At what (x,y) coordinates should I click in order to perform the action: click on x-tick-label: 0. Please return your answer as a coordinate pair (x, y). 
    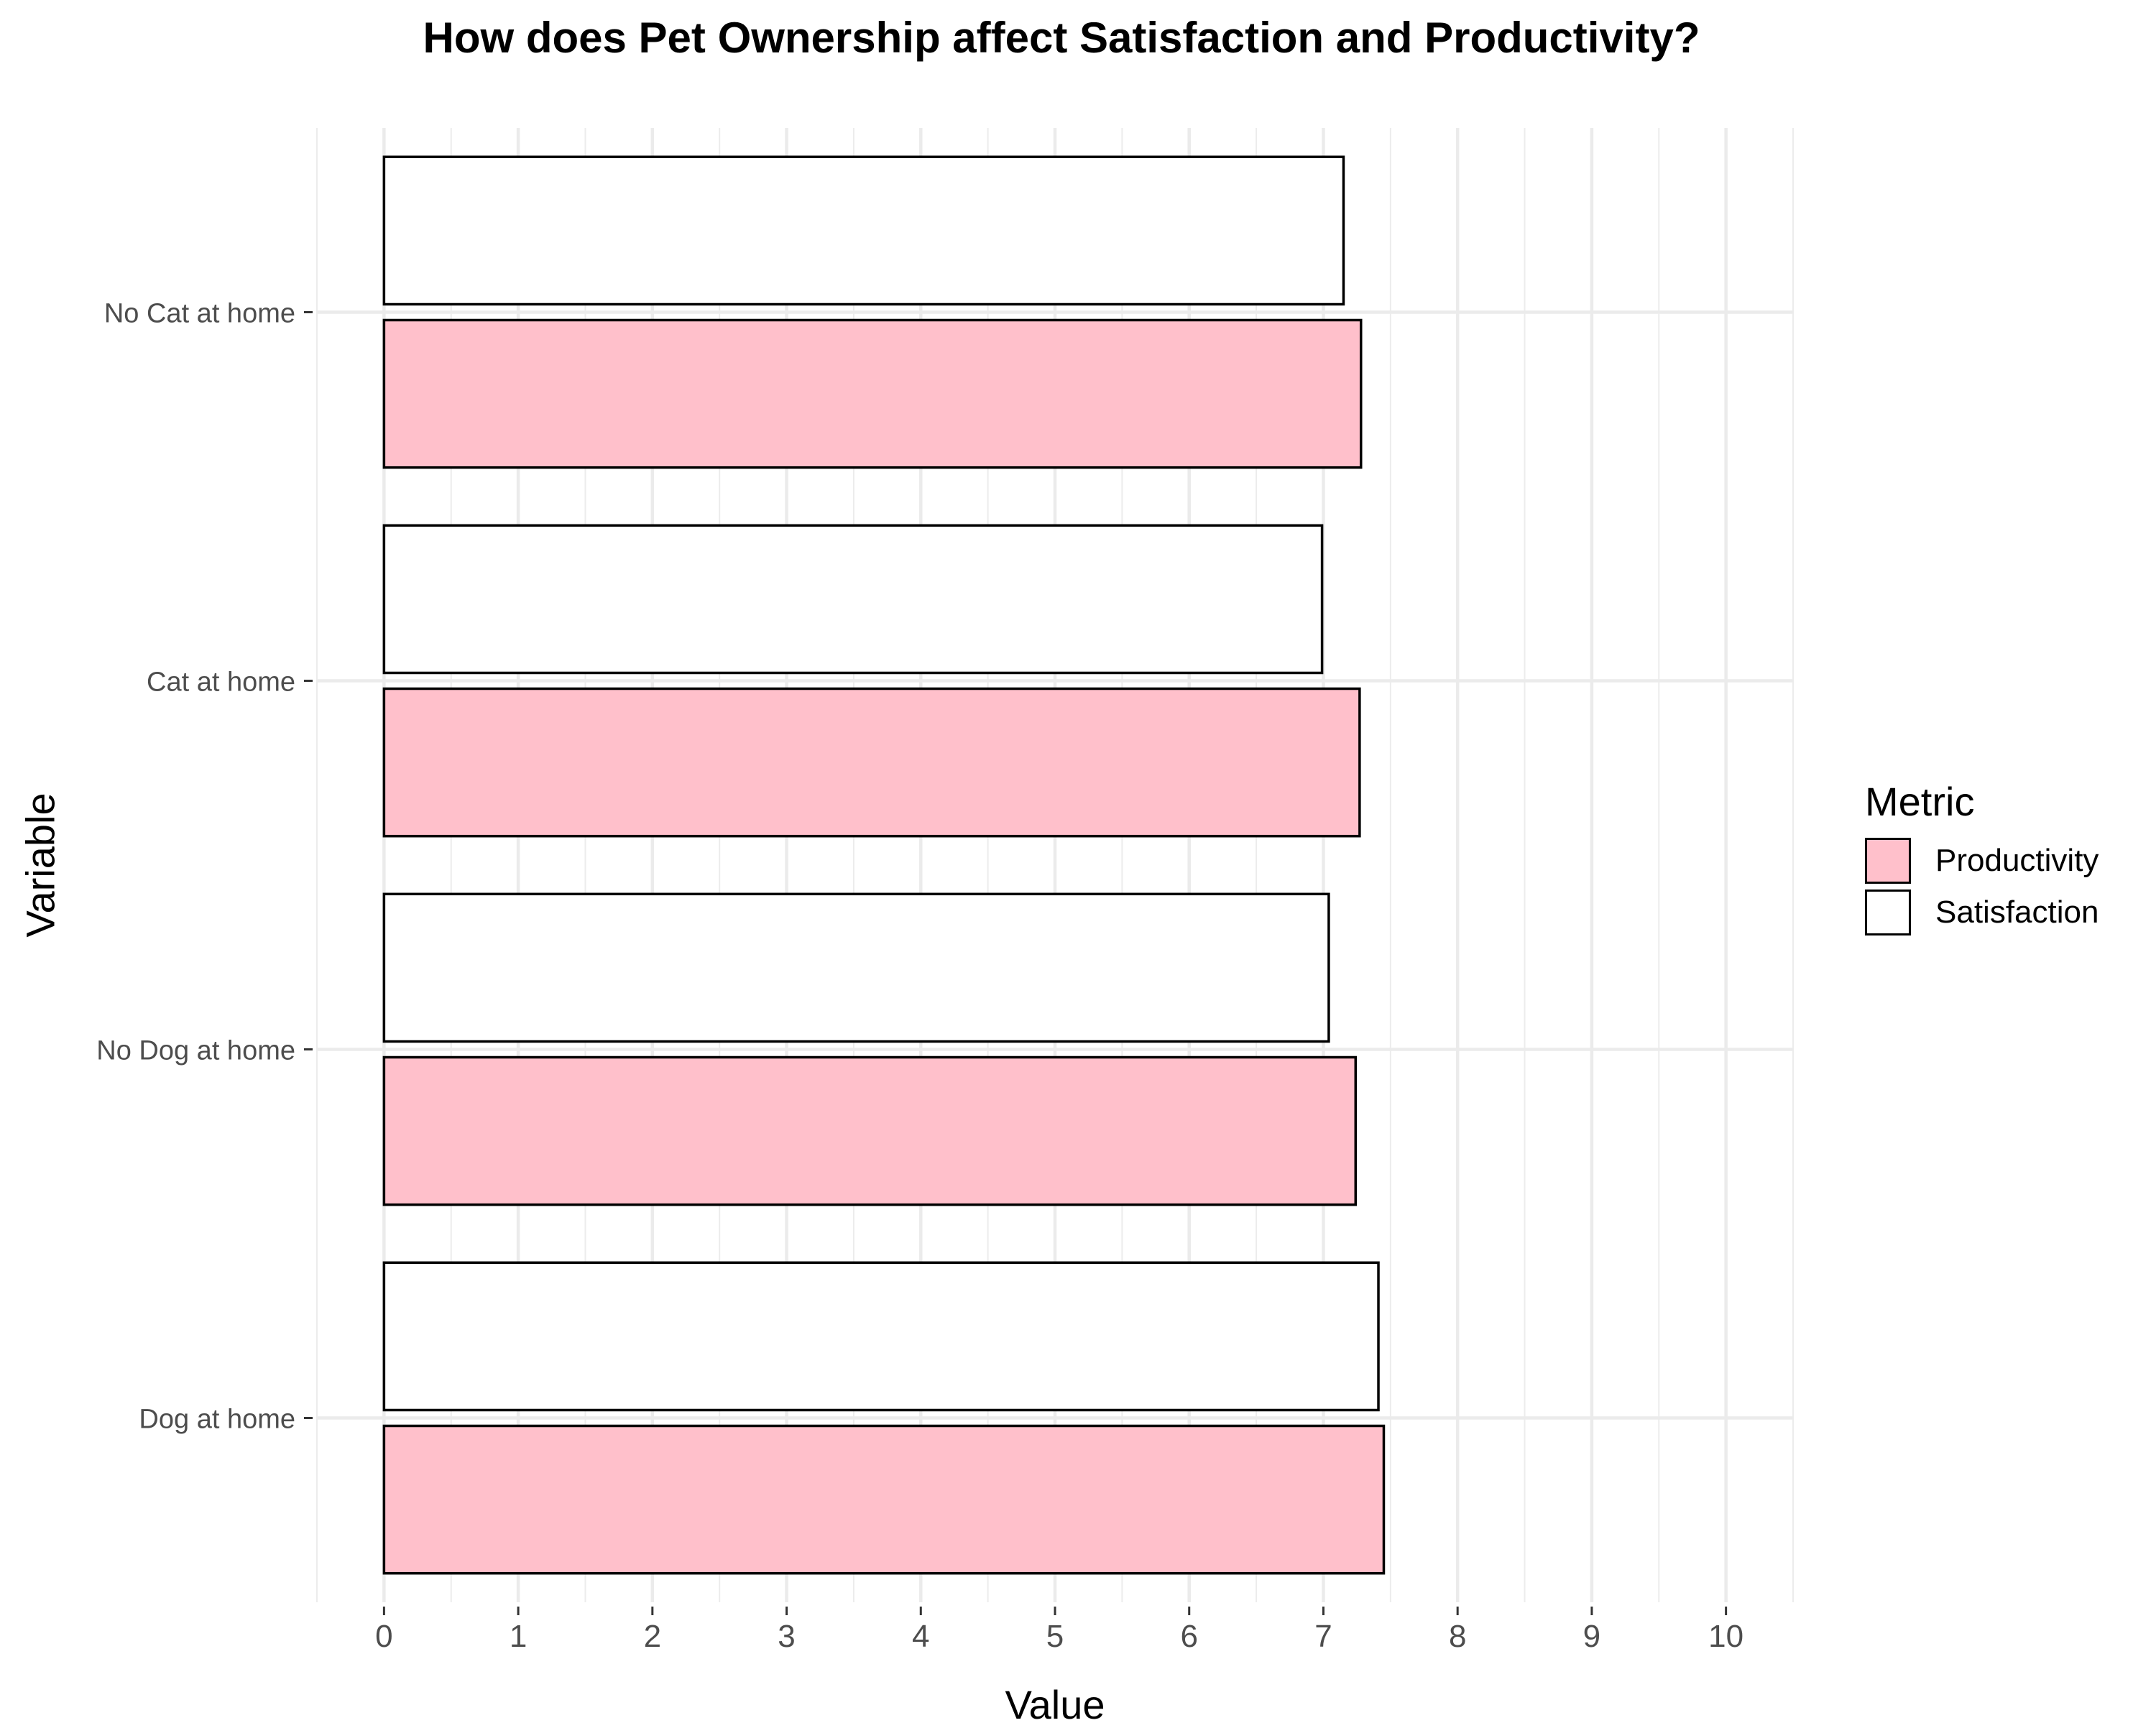
    Looking at the image, I should click on (384, 1636).